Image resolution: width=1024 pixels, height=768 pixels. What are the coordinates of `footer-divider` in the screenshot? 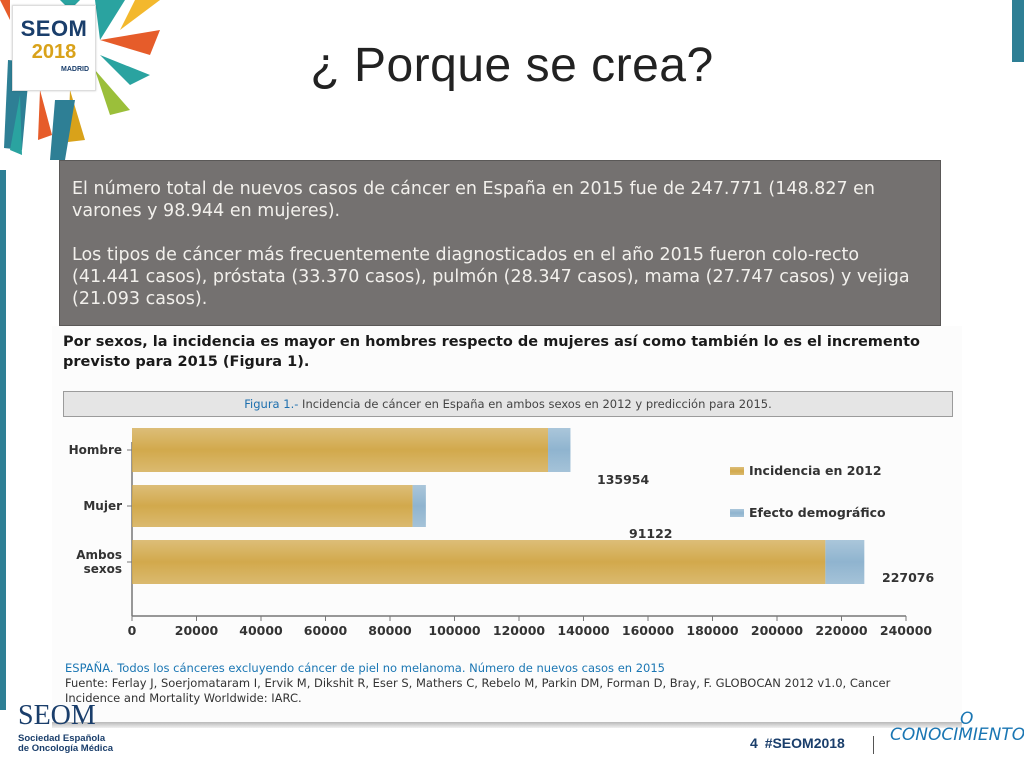 It's located at (873, 745).